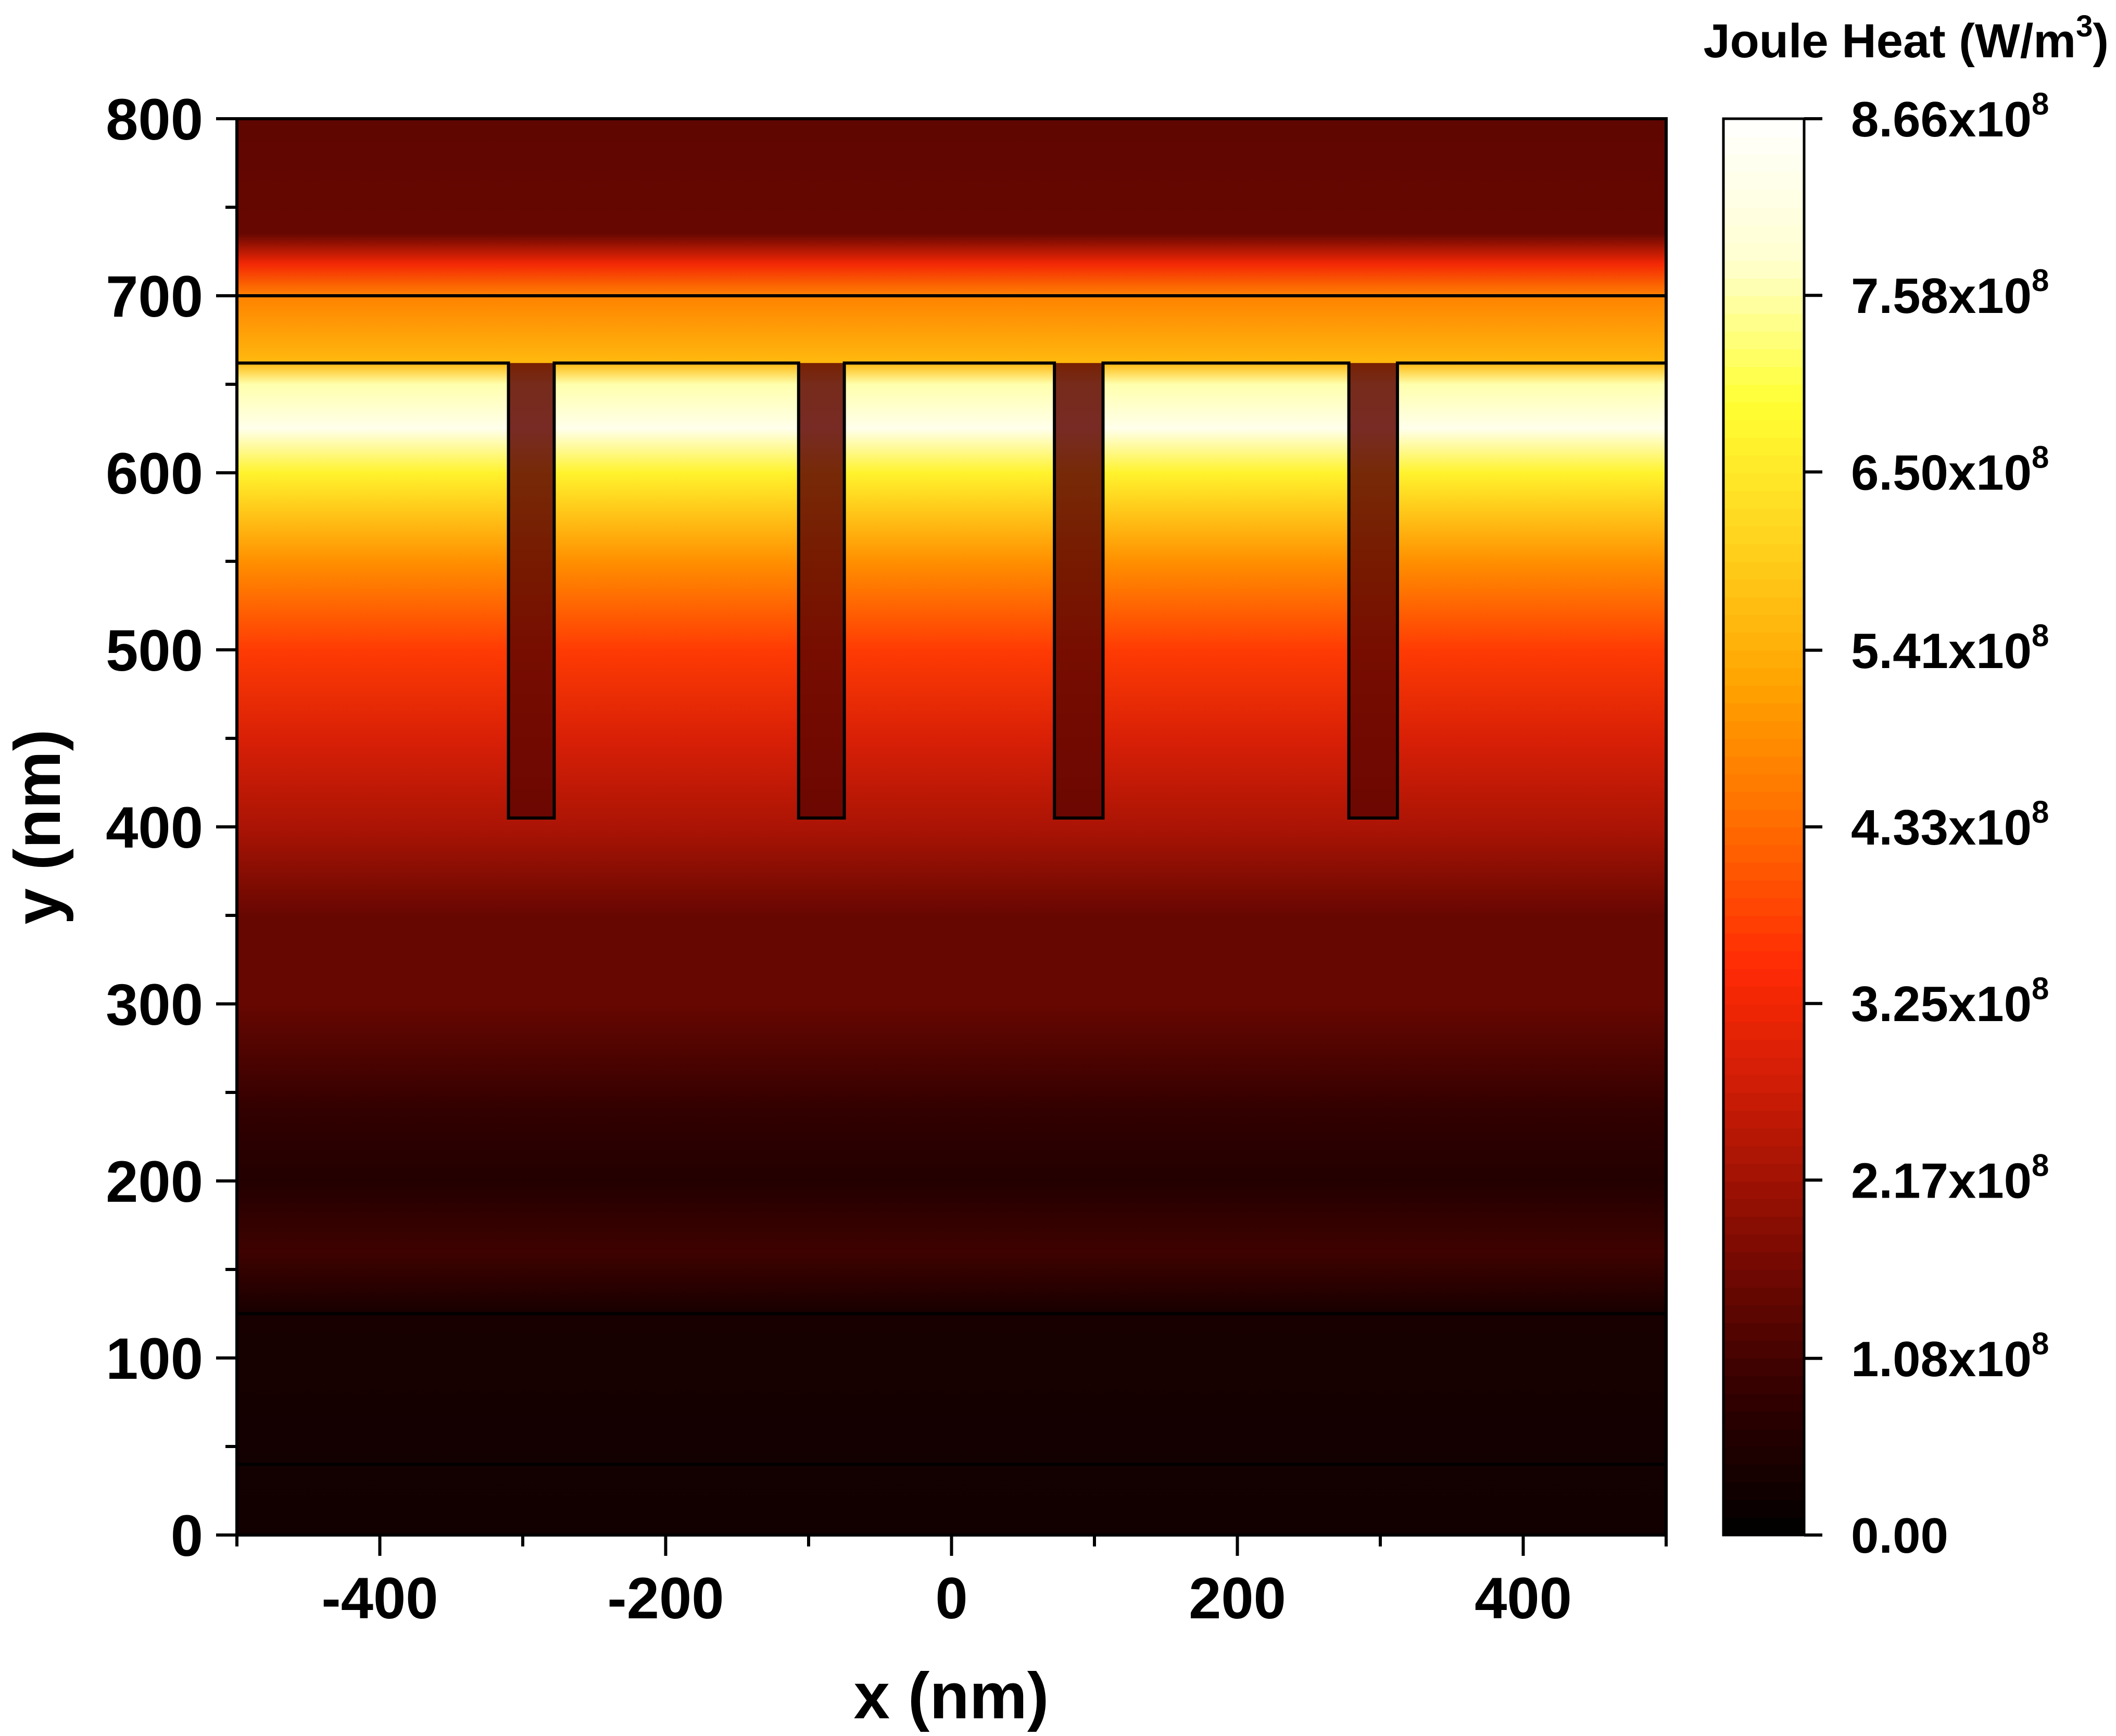  Describe the element at coordinates (1941, 1004) in the screenshot. I see `colorbar-tick-mantissa: 3.25x10` at that location.